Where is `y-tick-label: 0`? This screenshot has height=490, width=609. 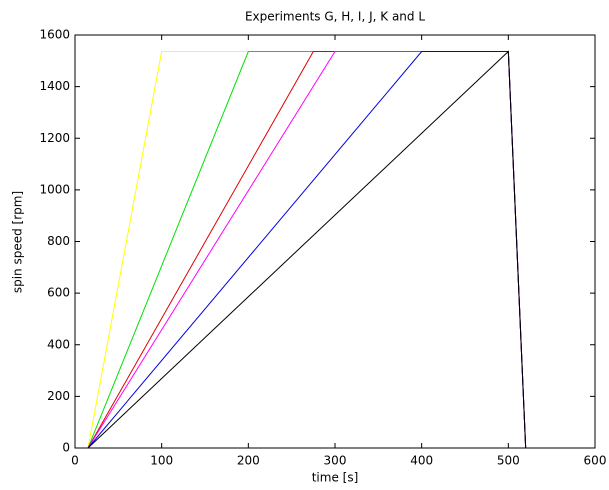 y-tick-label: 0 is located at coordinates (66, 448).